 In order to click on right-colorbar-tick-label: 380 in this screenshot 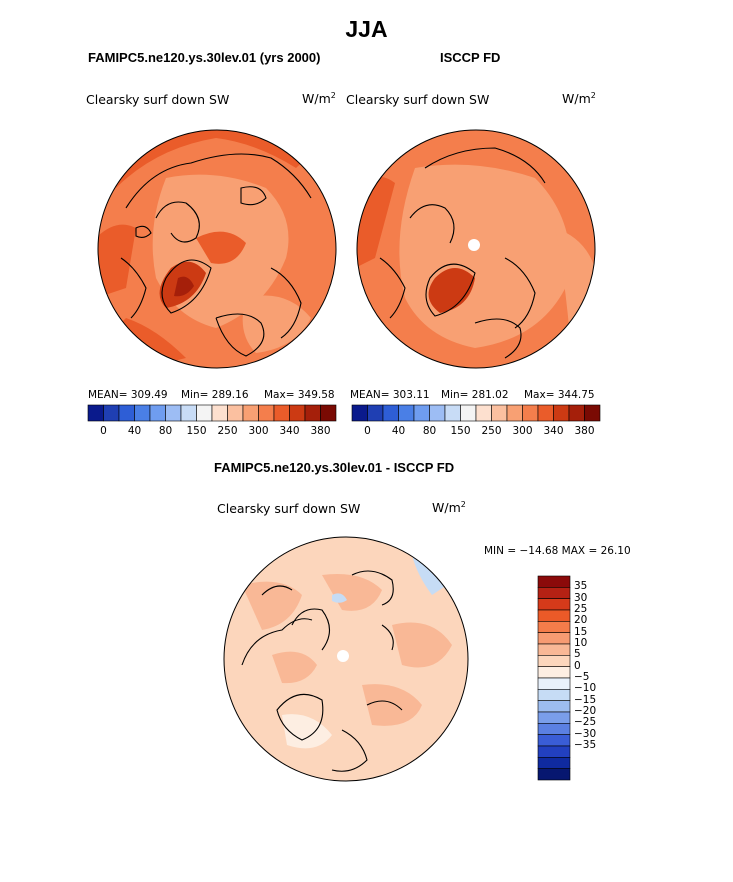, I will do `click(584, 431)`.